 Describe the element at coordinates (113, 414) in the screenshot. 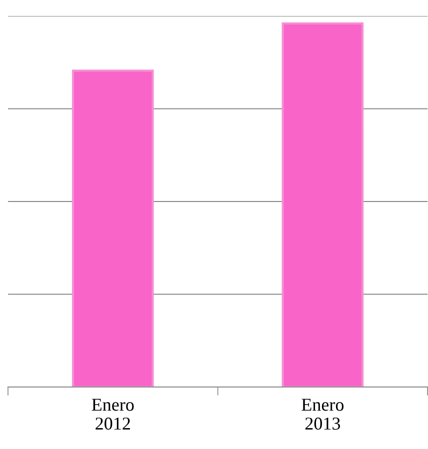

I see `x-tick-label: Enero 2012` at that location.